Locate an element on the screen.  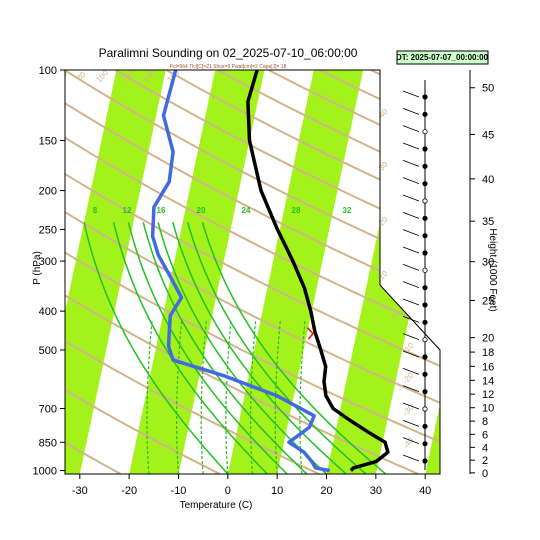
x-tick-label: 10 is located at coordinates (277, 491).